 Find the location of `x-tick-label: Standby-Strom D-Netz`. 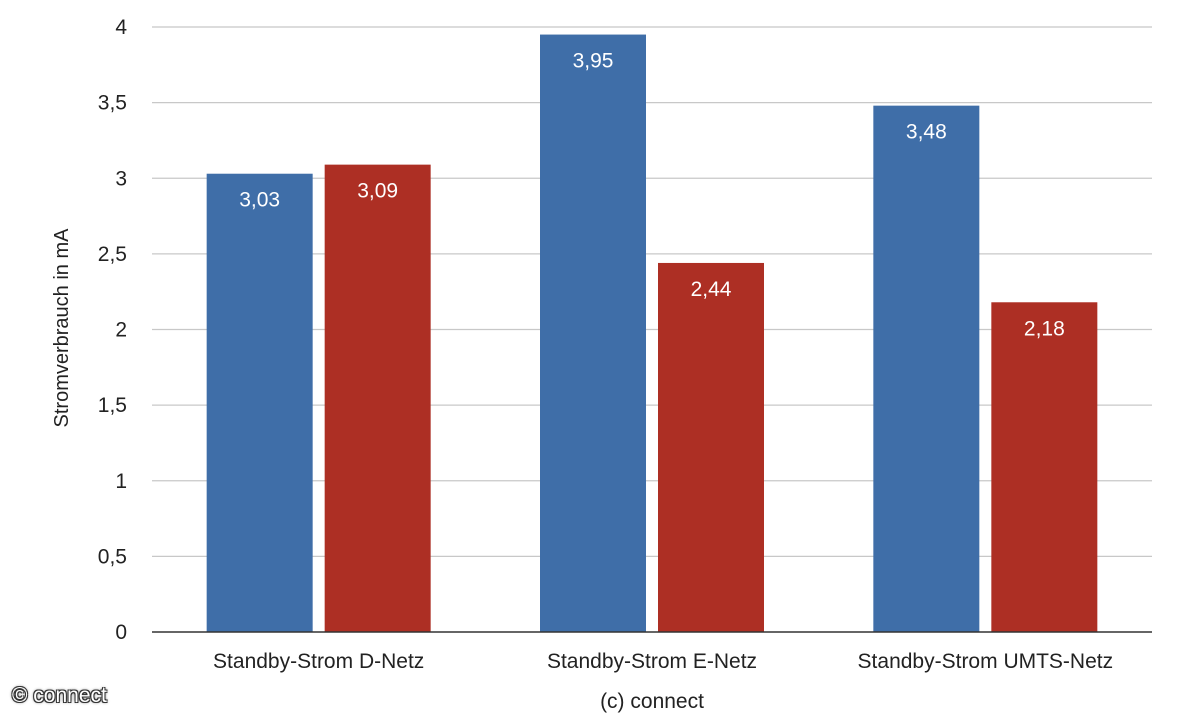

x-tick-label: Standby-Strom D-Netz is located at coordinates (318, 661).